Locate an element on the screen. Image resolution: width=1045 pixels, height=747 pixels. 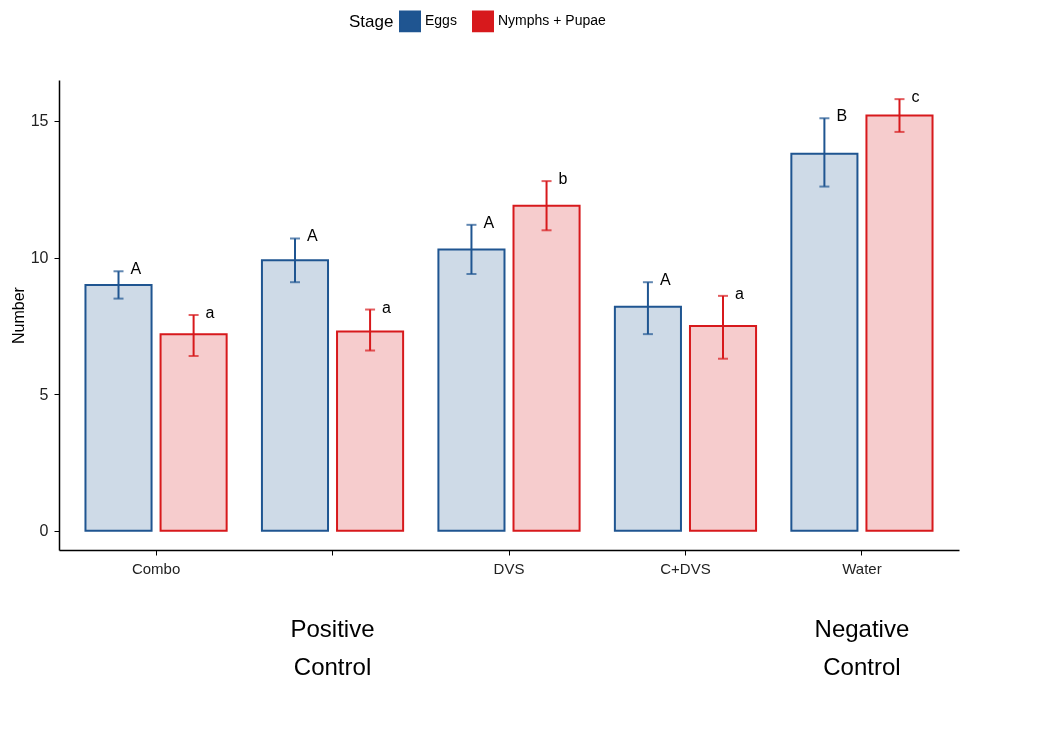
y-tick-label: 15 is located at coordinates (39, 121).